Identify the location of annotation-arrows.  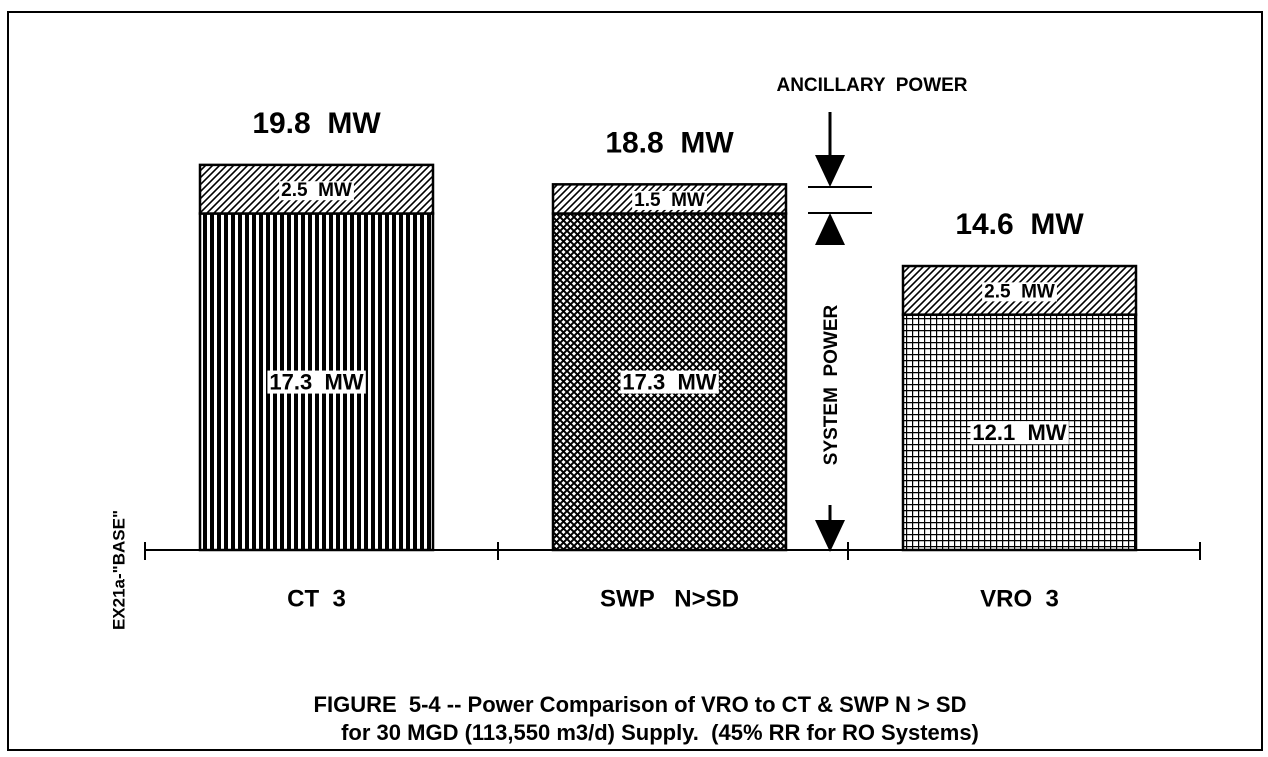
(840, 332).